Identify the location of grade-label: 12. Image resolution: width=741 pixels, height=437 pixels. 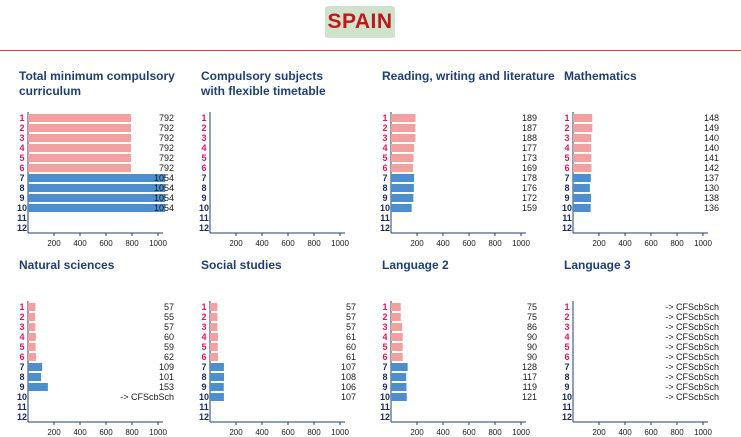
(22, 228).